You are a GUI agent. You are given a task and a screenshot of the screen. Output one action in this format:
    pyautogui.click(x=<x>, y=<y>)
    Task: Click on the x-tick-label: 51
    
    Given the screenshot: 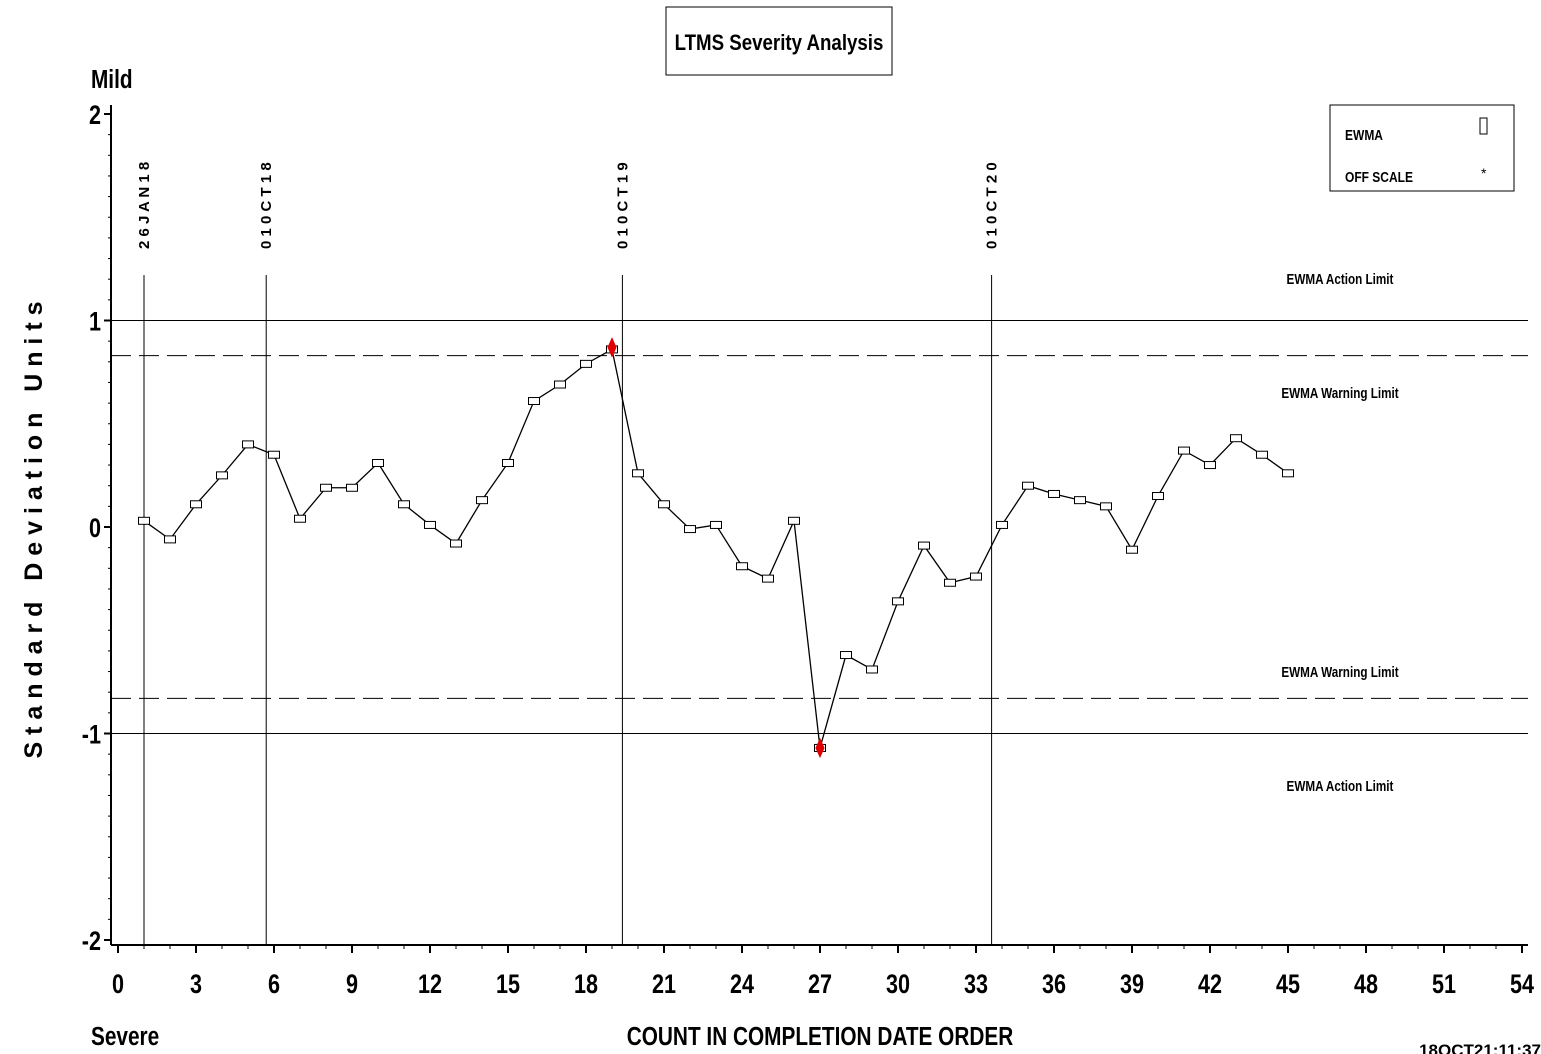 What is the action you would take?
    pyautogui.click(x=1444, y=985)
    